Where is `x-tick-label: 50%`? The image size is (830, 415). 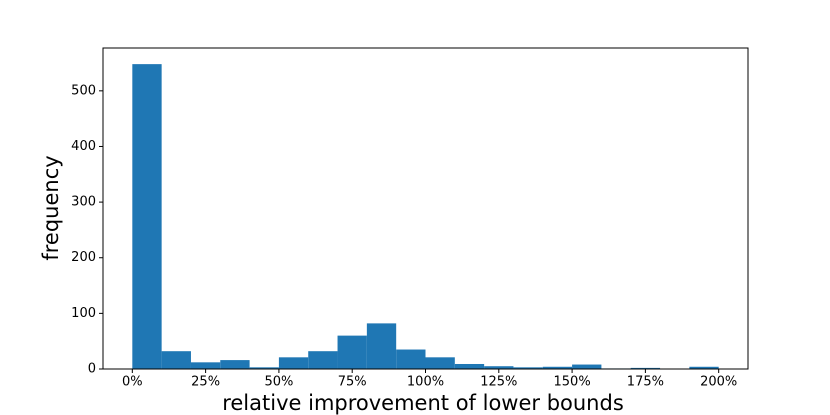 x-tick-label: 50% is located at coordinates (278, 382).